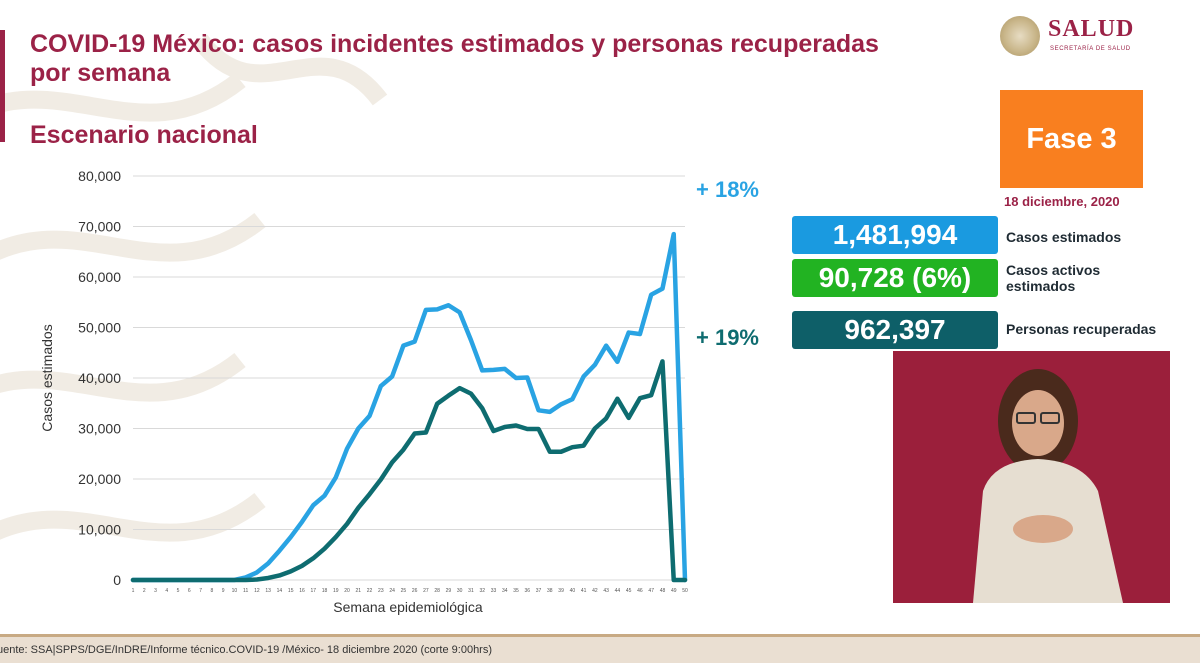 This screenshot has width=1200, height=663. I want to click on x-tick-label: 7, so click(200, 591).